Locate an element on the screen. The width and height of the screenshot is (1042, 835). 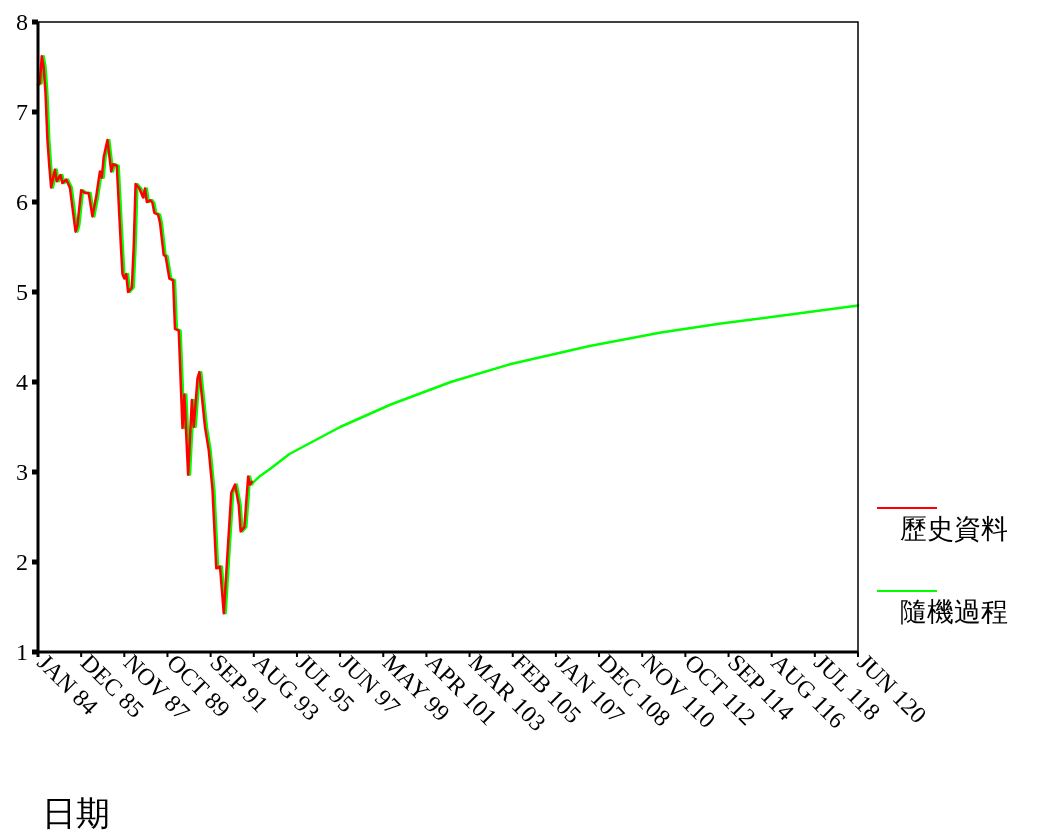
y-tick-label: 4 is located at coordinates (22, 382).